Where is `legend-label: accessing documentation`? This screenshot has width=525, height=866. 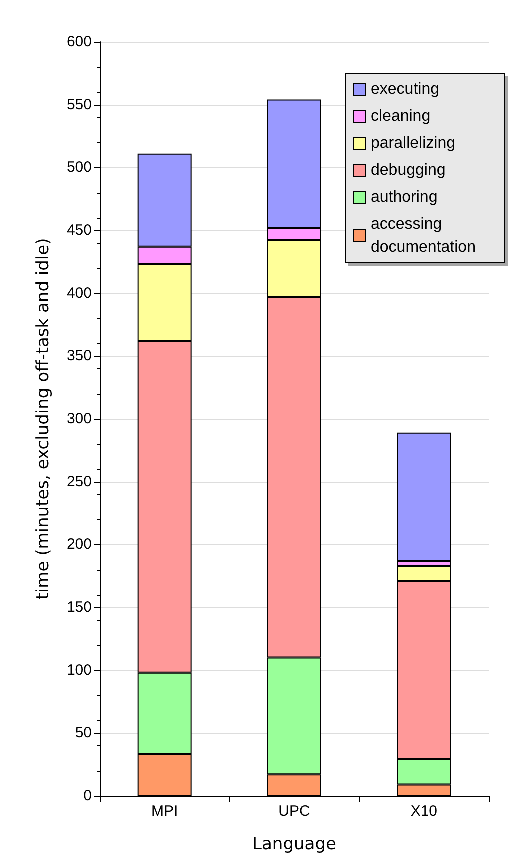 legend-label: accessing documentation is located at coordinates (423, 236).